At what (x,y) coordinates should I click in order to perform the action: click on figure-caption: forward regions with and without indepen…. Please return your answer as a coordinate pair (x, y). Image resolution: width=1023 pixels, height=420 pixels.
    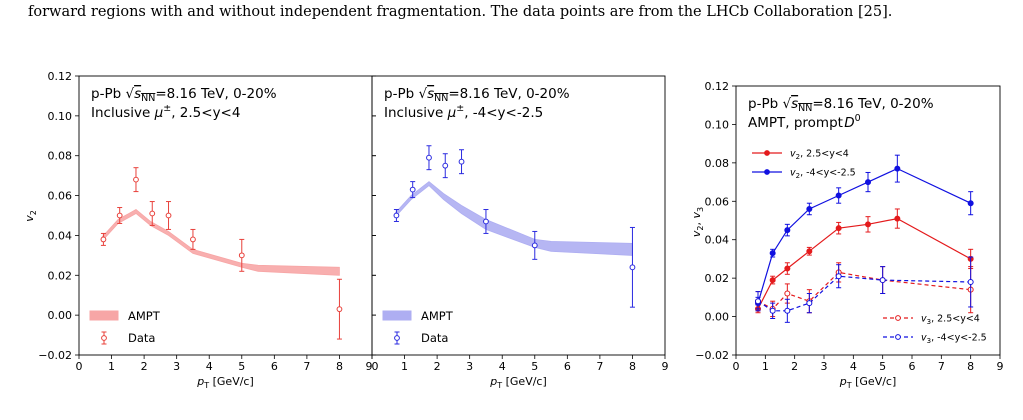
    Looking at the image, I should click on (460, 12).